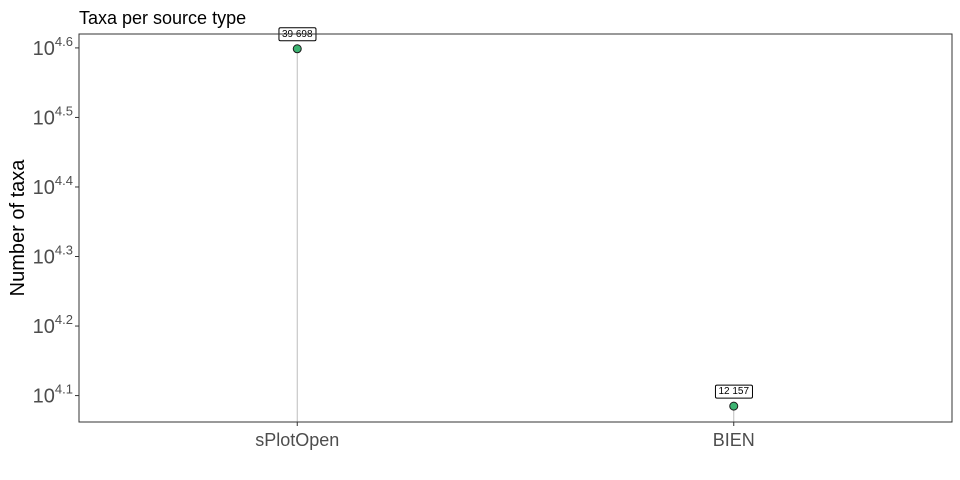  Describe the element at coordinates (18, 228) in the screenshot. I see `y-axis-label: Number of taxa` at that location.